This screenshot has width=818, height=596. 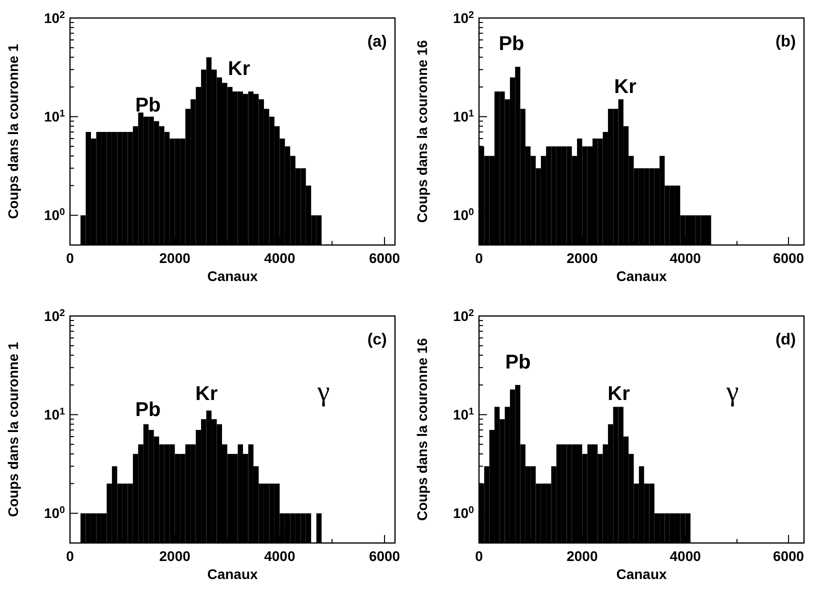 What do you see at coordinates (377, 339) in the screenshot?
I see `annotation: (c)` at bounding box center [377, 339].